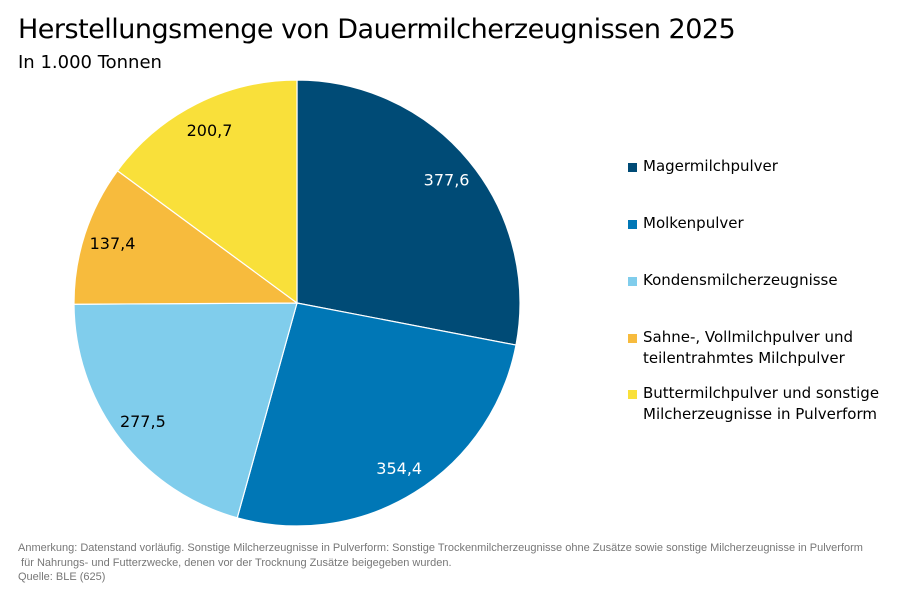 The width and height of the screenshot is (900, 589). I want to click on legend-label-line: Magermilchpulver, so click(710, 166).